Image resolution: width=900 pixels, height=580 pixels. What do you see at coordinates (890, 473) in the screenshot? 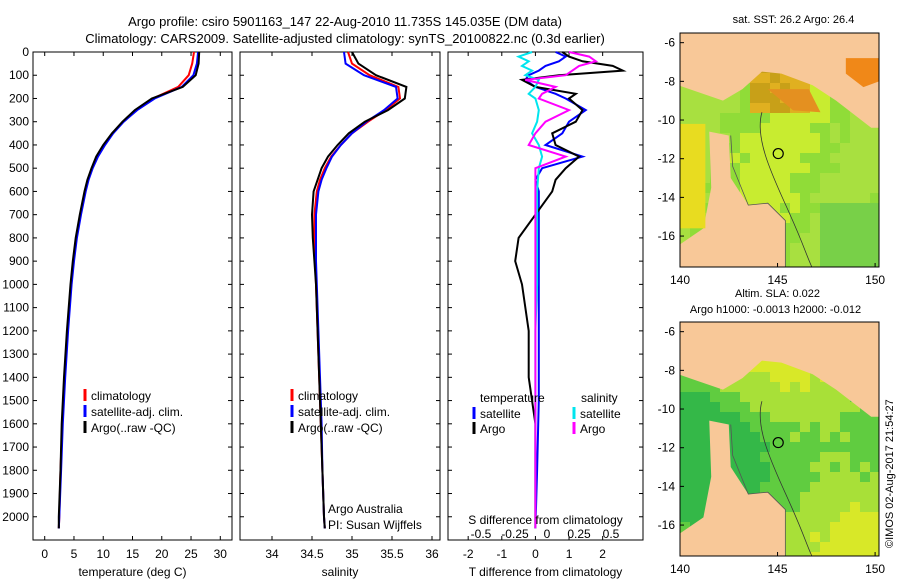
I see `imos-stamp: ©IMOS 02-Aug-2017 21:54:27` at bounding box center [890, 473].